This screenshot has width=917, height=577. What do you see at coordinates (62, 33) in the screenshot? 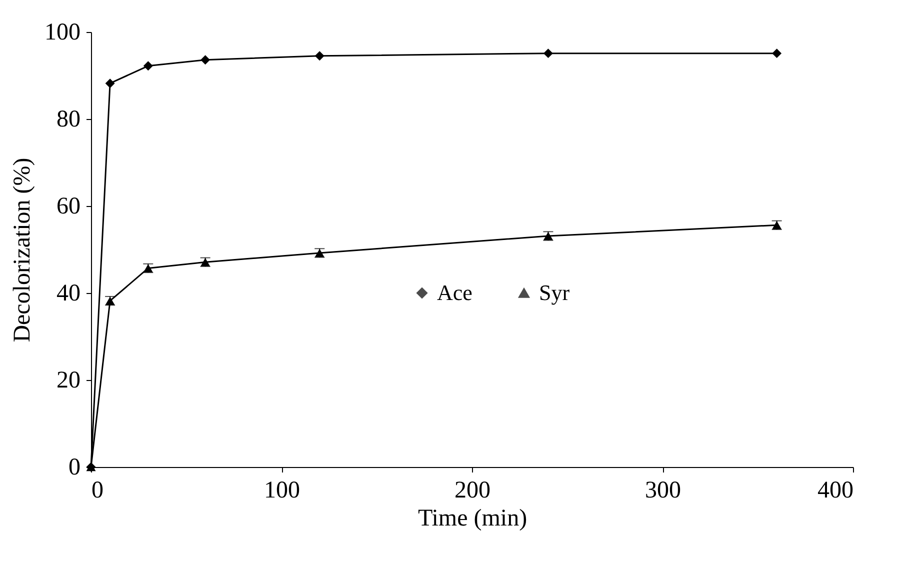
I see `y-tick-label: 100` at bounding box center [62, 33].